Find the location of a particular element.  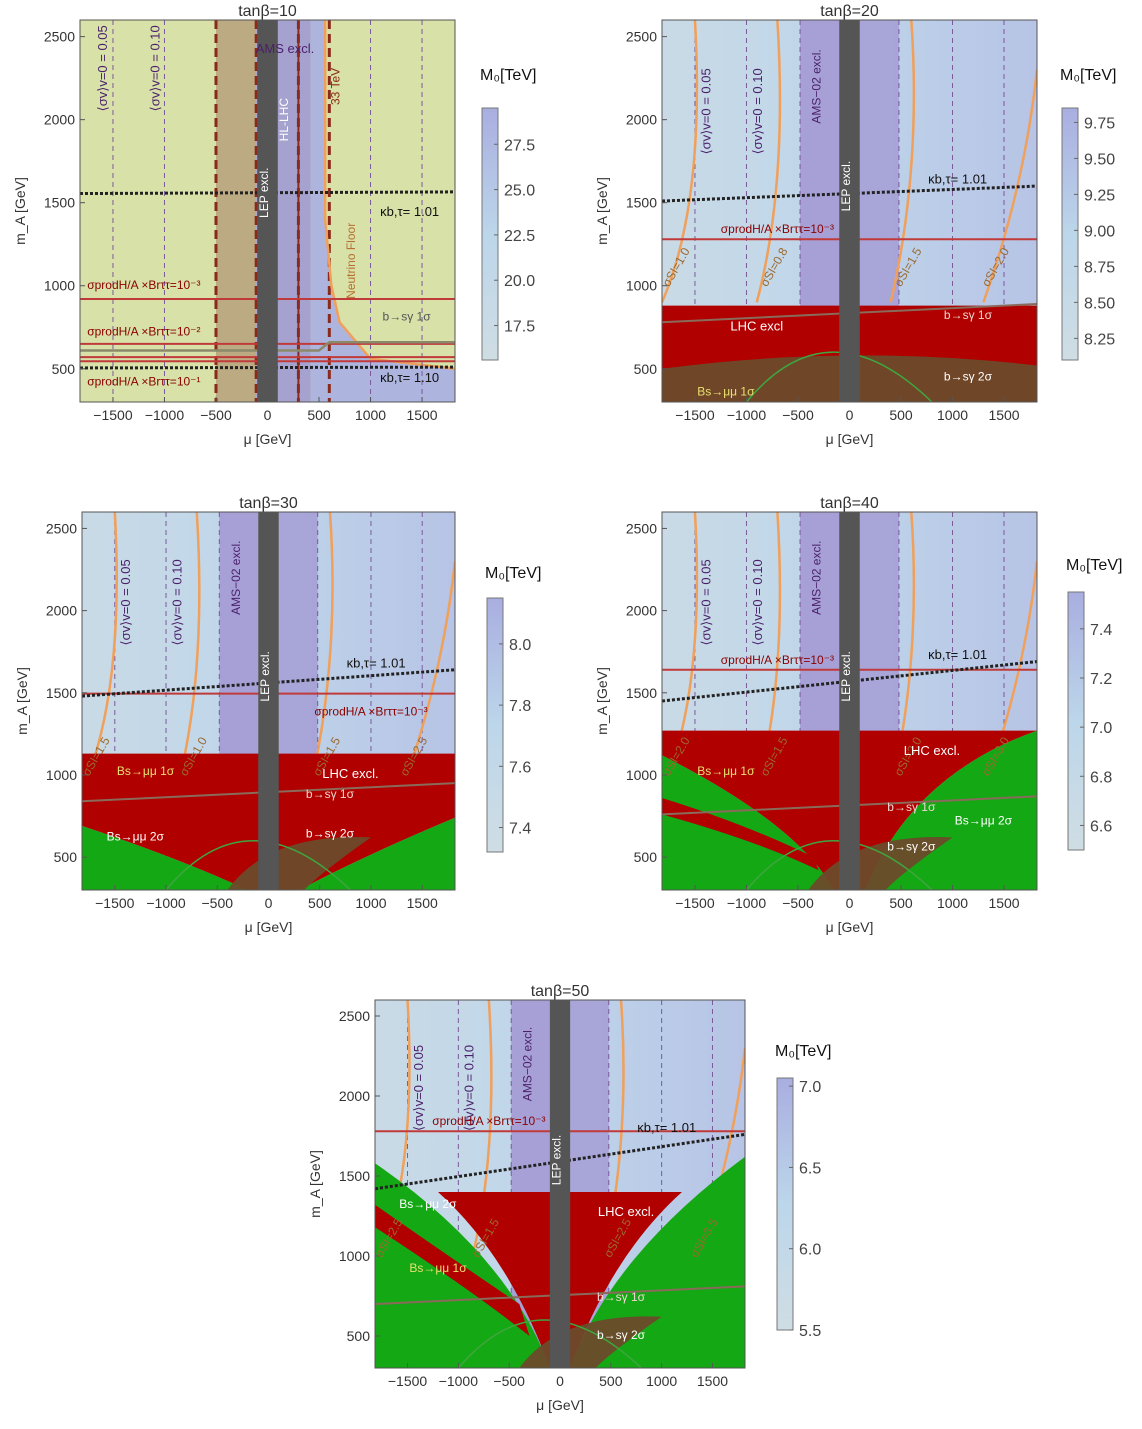

panel-title: tanβ=40 is located at coordinates (849, 503).